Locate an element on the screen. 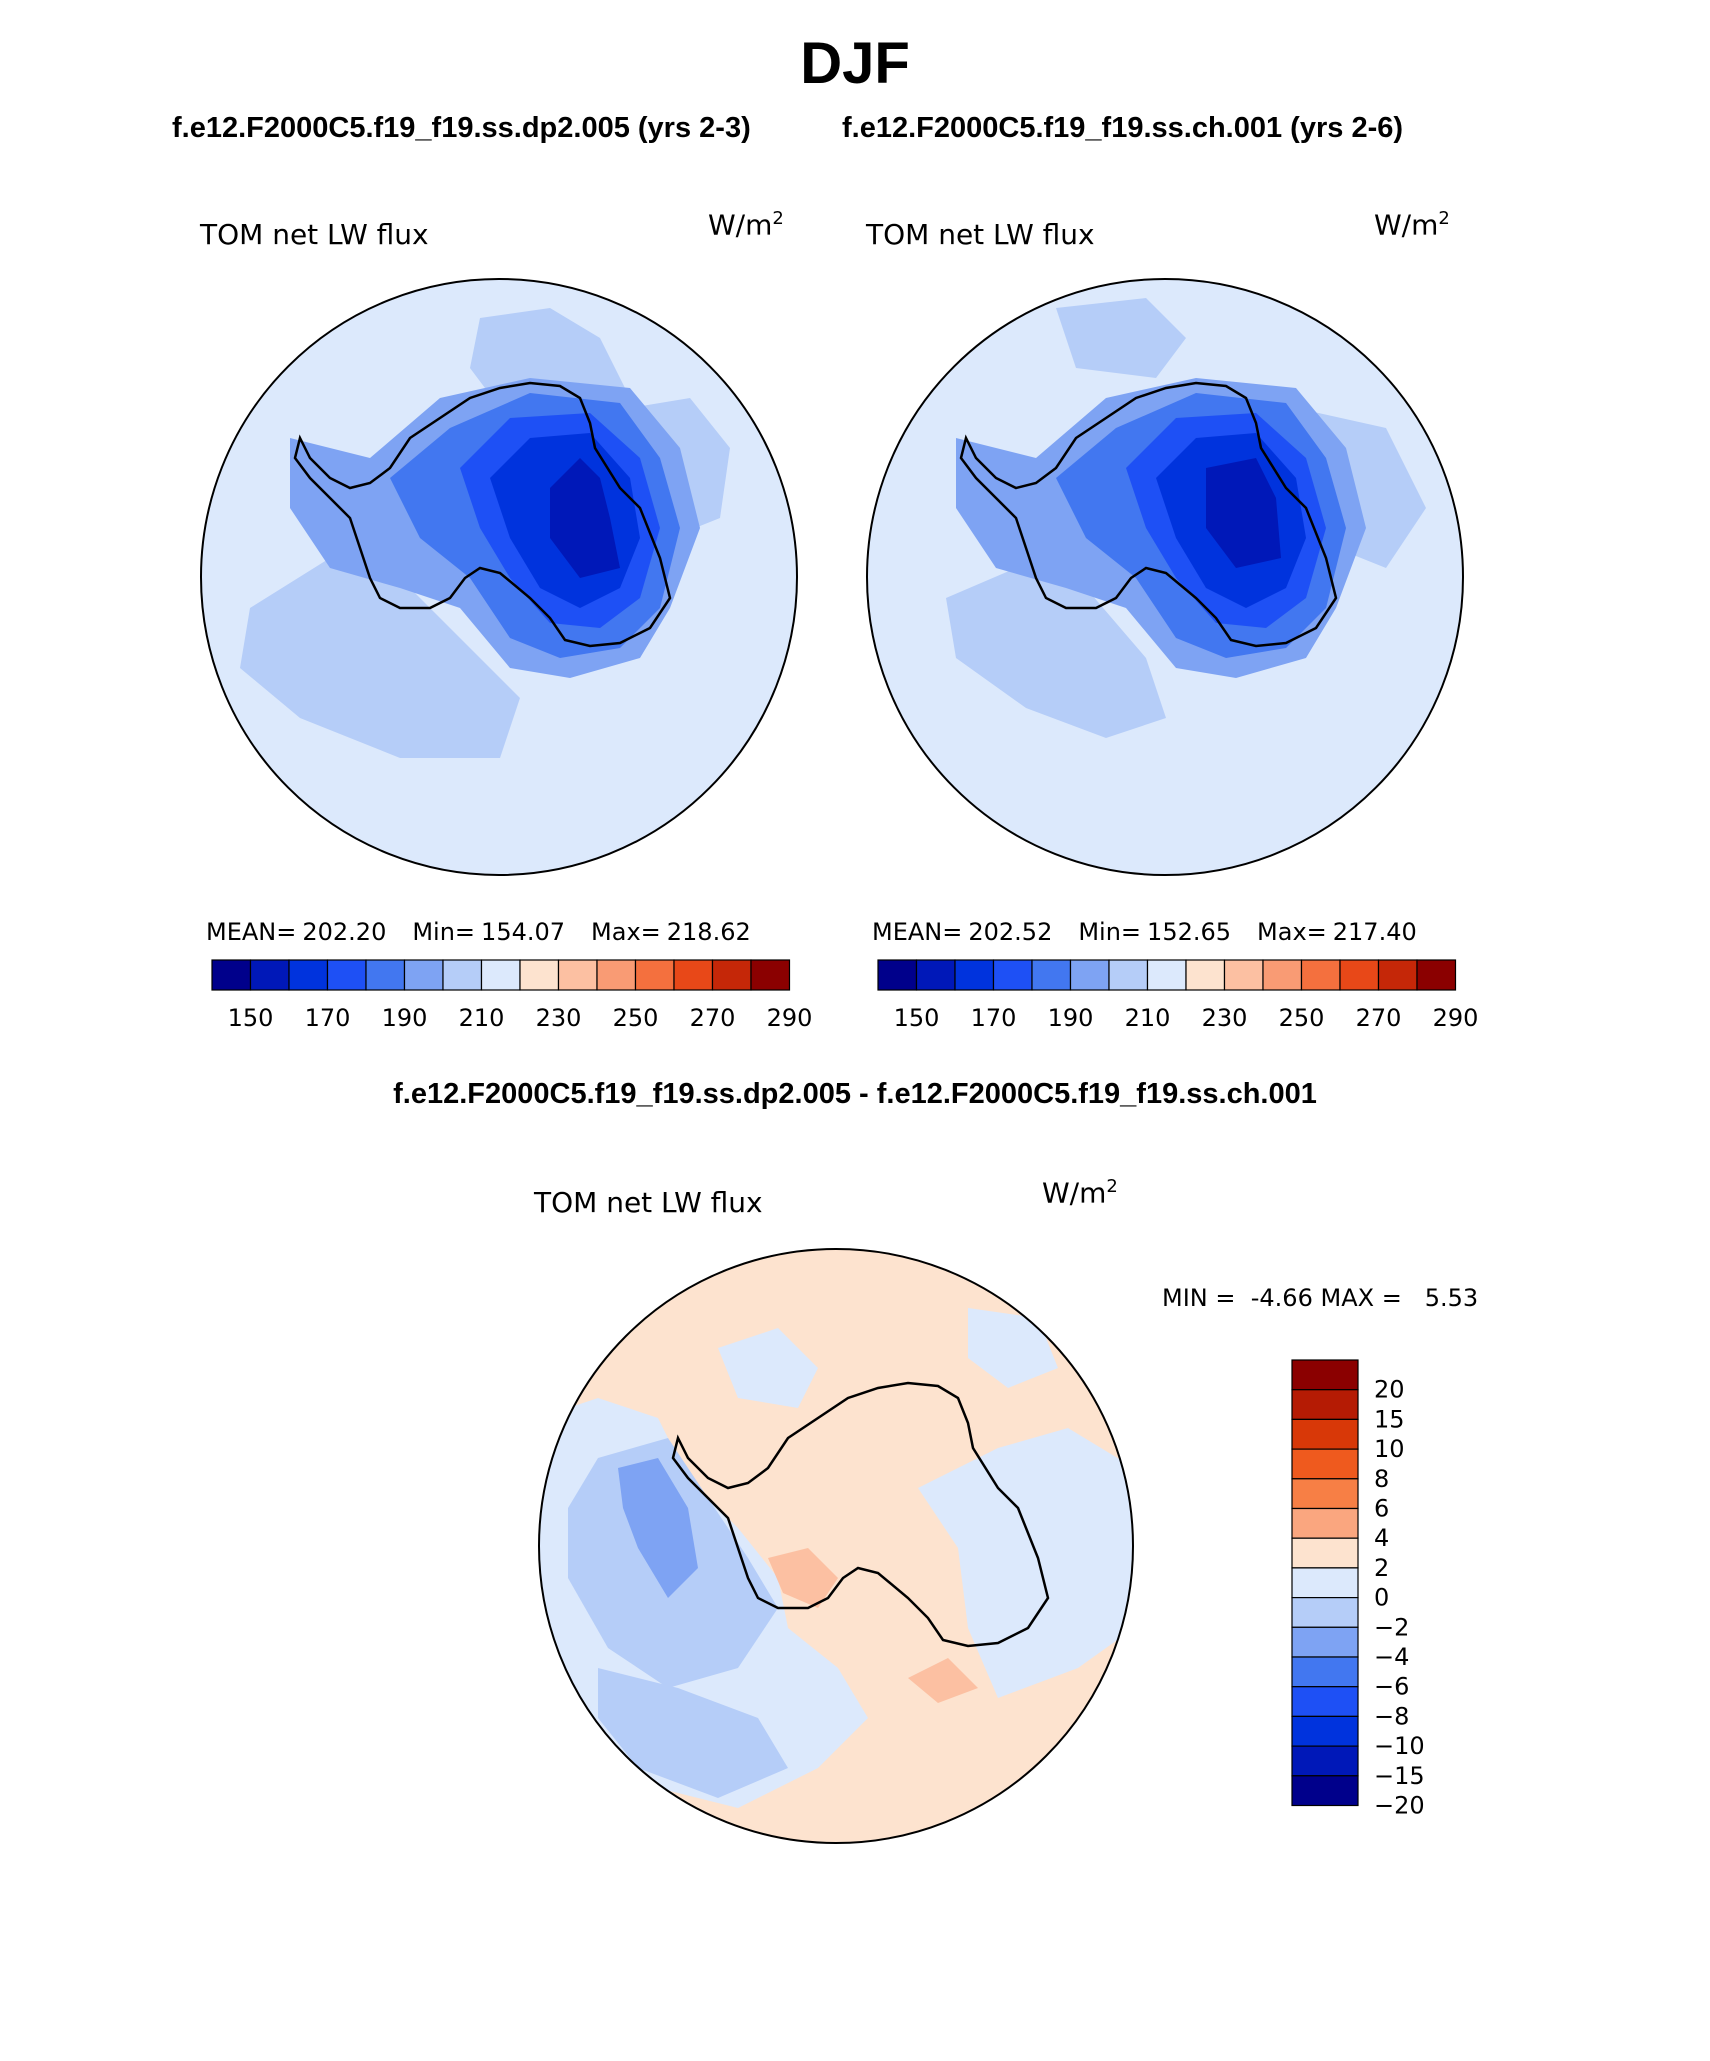 The height and width of the screenshot is (2061, 1710). panel-left-variable: TOM net LW flux is located at coordinates (314, 234).